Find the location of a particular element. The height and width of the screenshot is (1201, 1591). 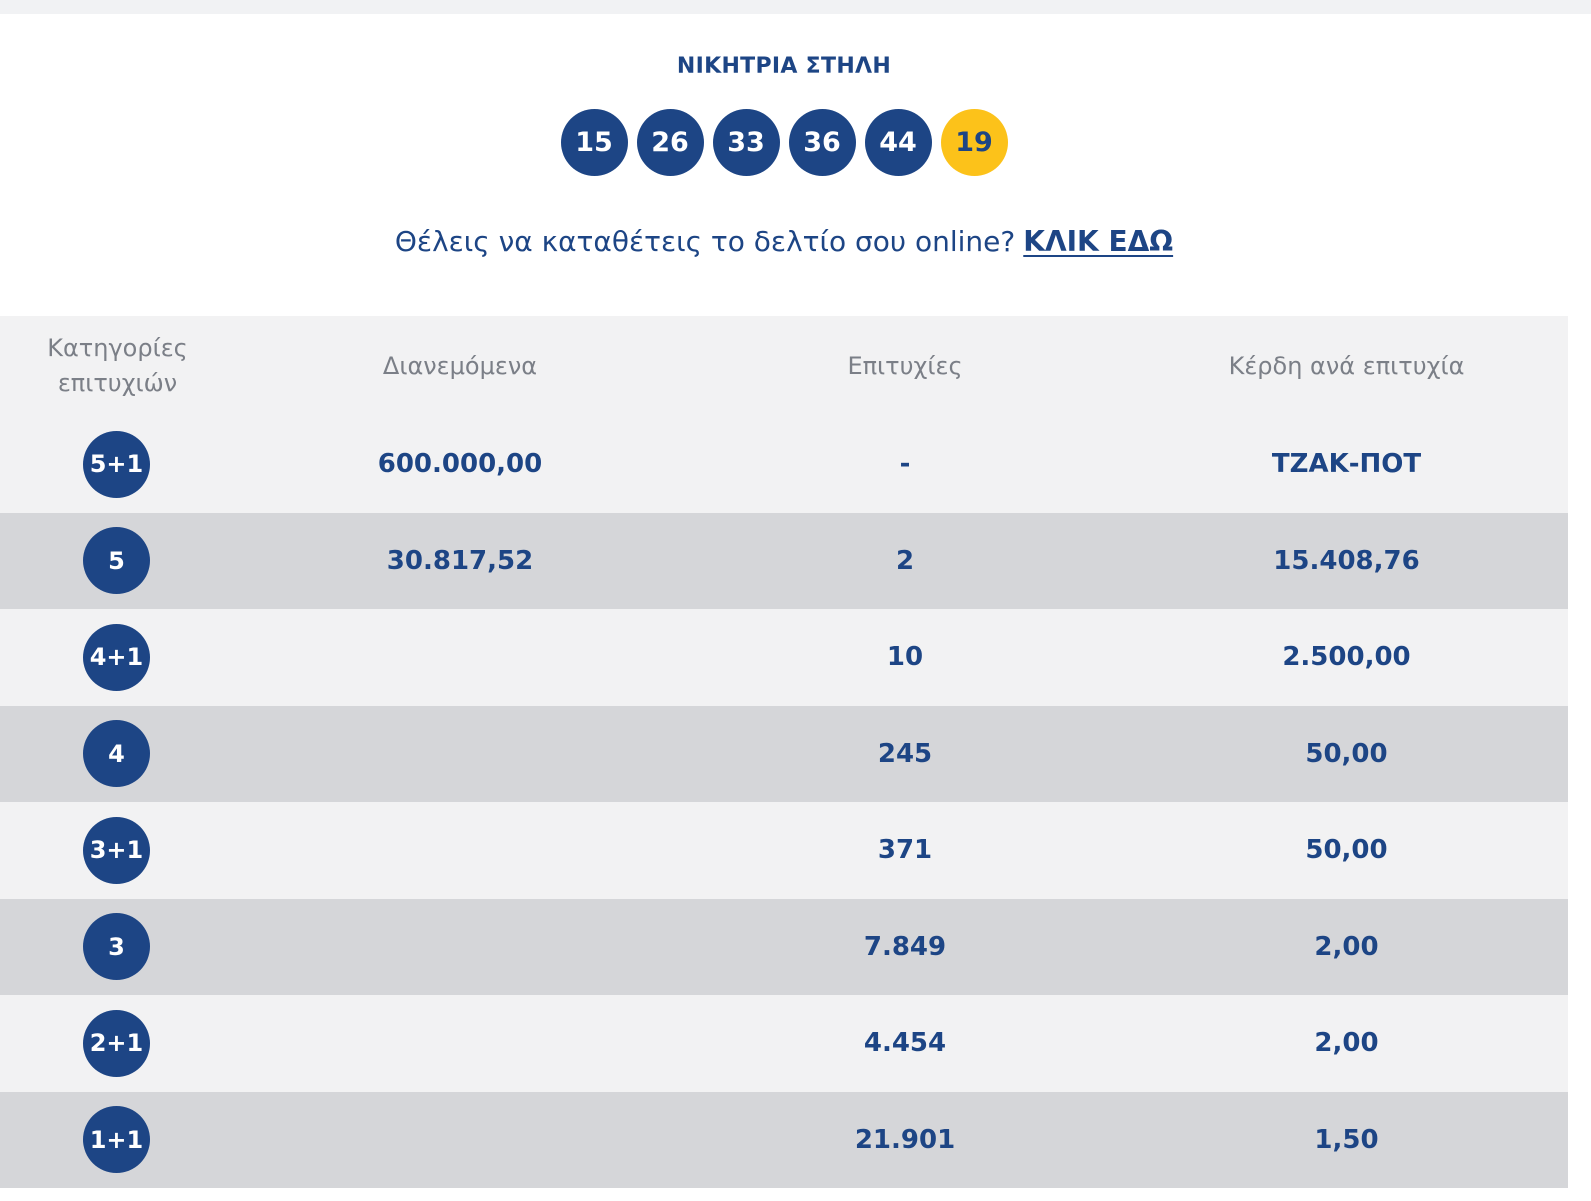

winners-value: 371 is located at coordinates (905, 850).